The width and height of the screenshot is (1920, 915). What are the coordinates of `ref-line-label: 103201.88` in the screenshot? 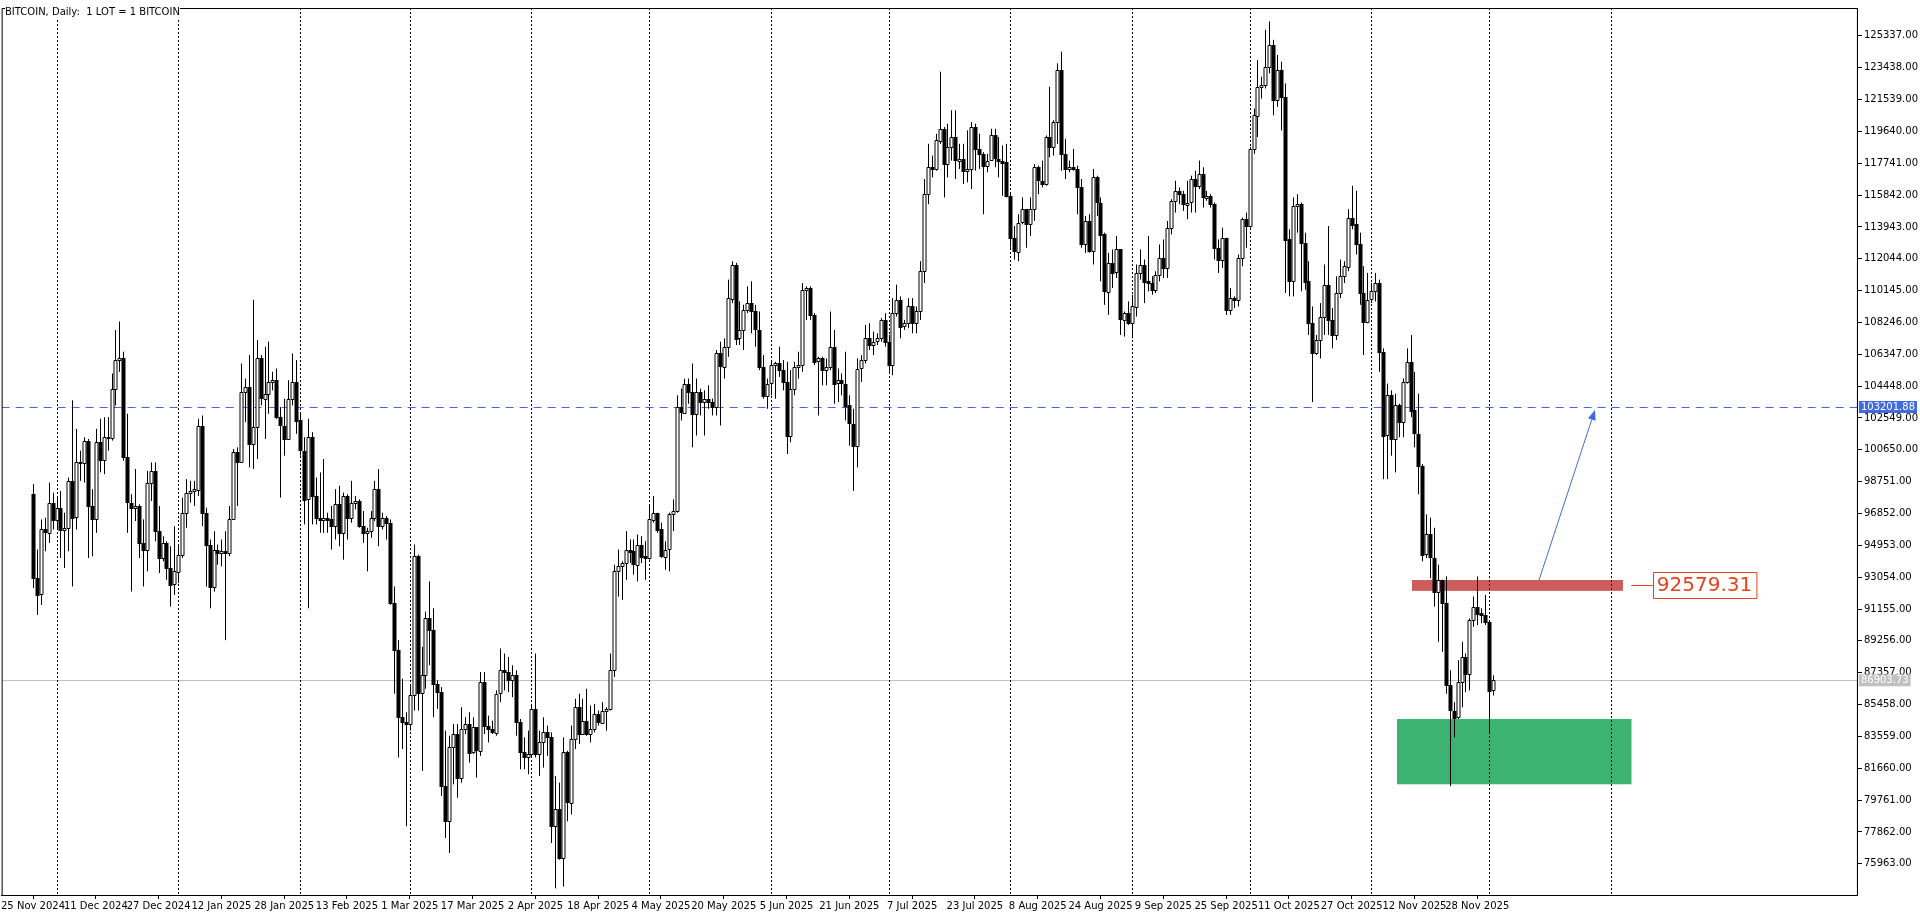 It's located at (1887, 407).